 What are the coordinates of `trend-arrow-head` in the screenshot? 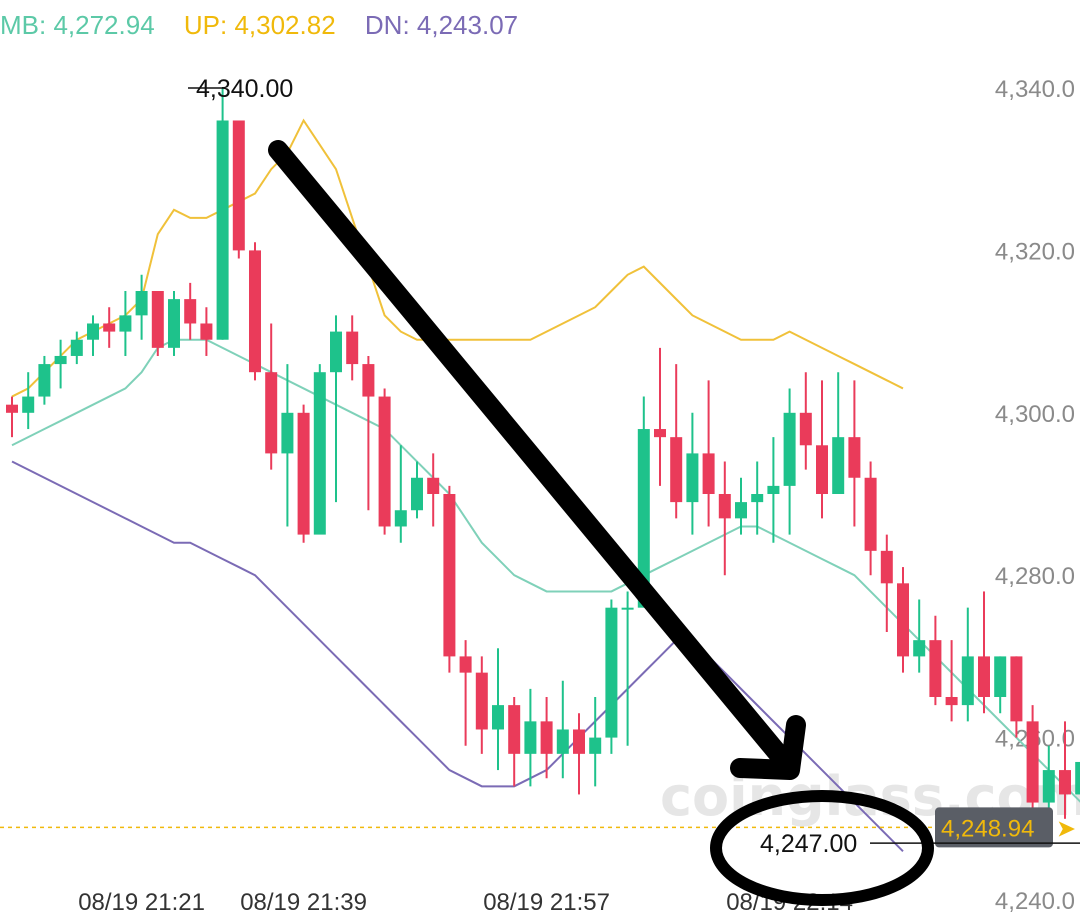 It's located at (768, 747).